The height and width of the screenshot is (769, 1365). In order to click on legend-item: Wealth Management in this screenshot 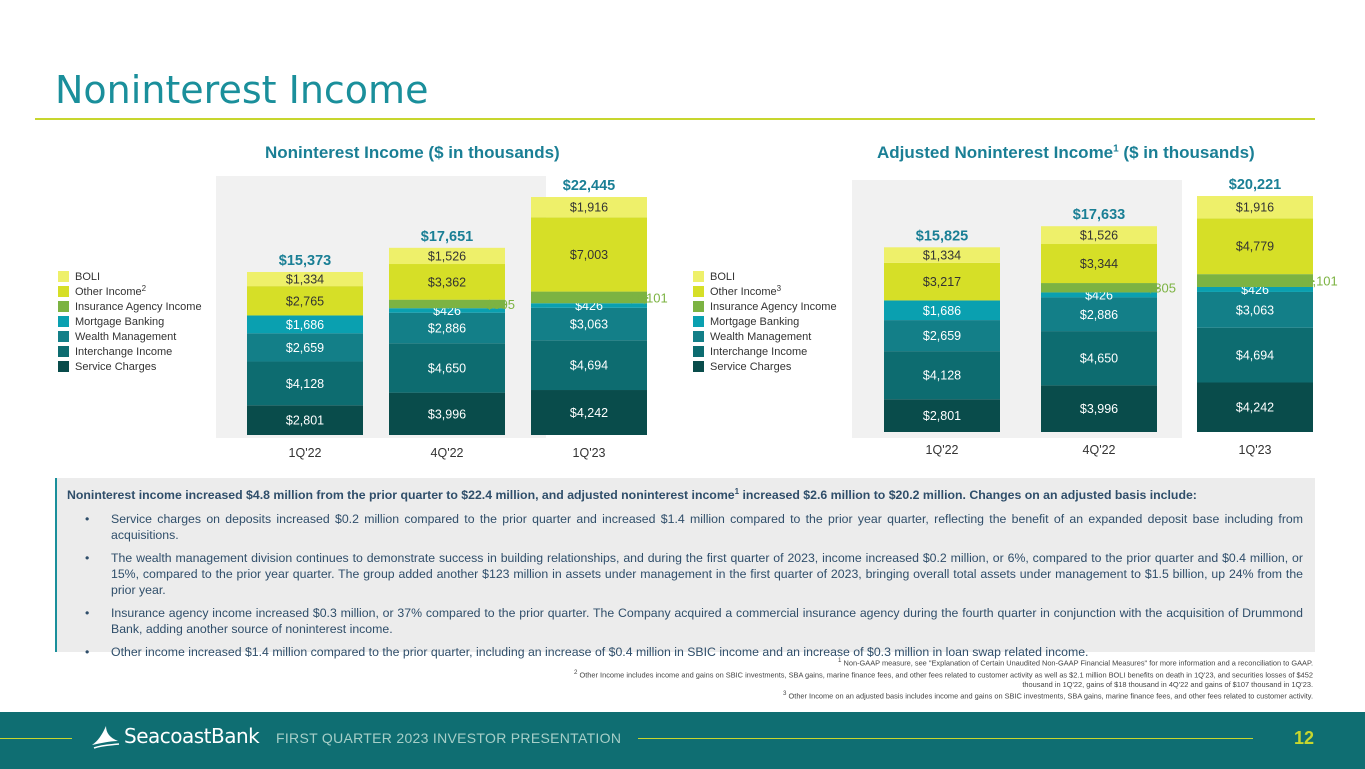, I will do `click(130, 336)`.